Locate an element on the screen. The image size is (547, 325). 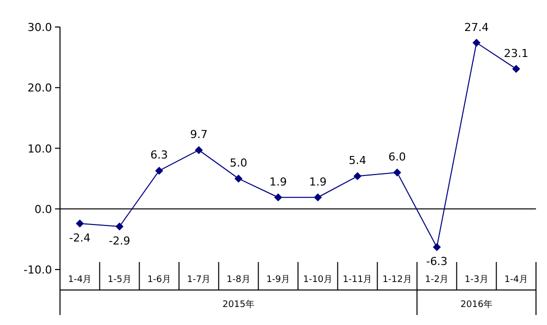
y-tick-label: 30.0 is located at coordinates (40, 27).